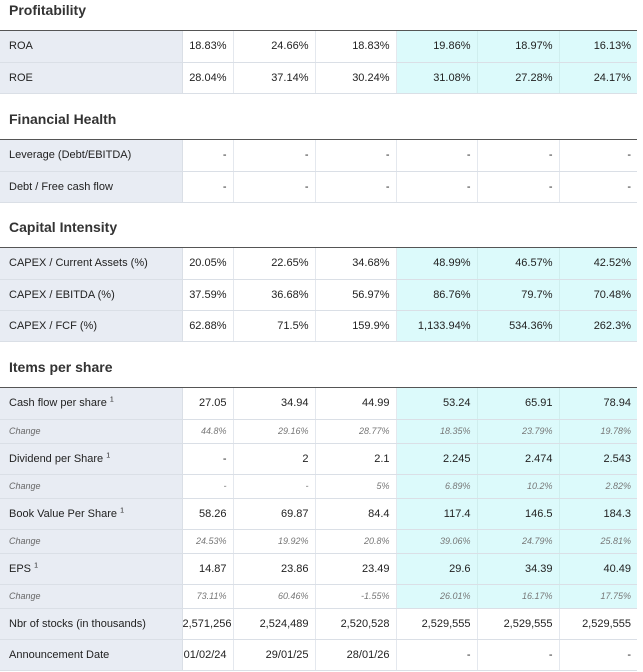 This screenshot has height=672, width=643. I want to click on row-label: CAPEX / EBITDA (%), so click(91, 295).